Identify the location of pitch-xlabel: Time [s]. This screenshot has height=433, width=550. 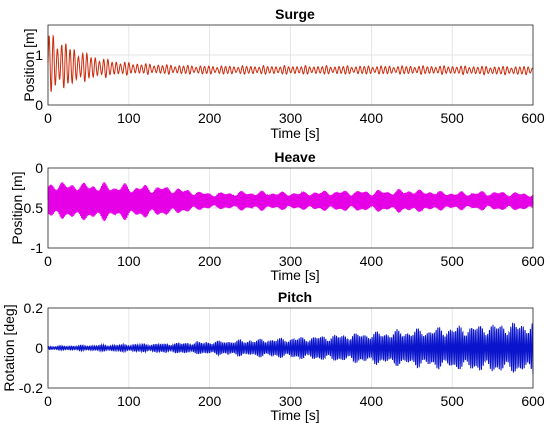
(294, 415).